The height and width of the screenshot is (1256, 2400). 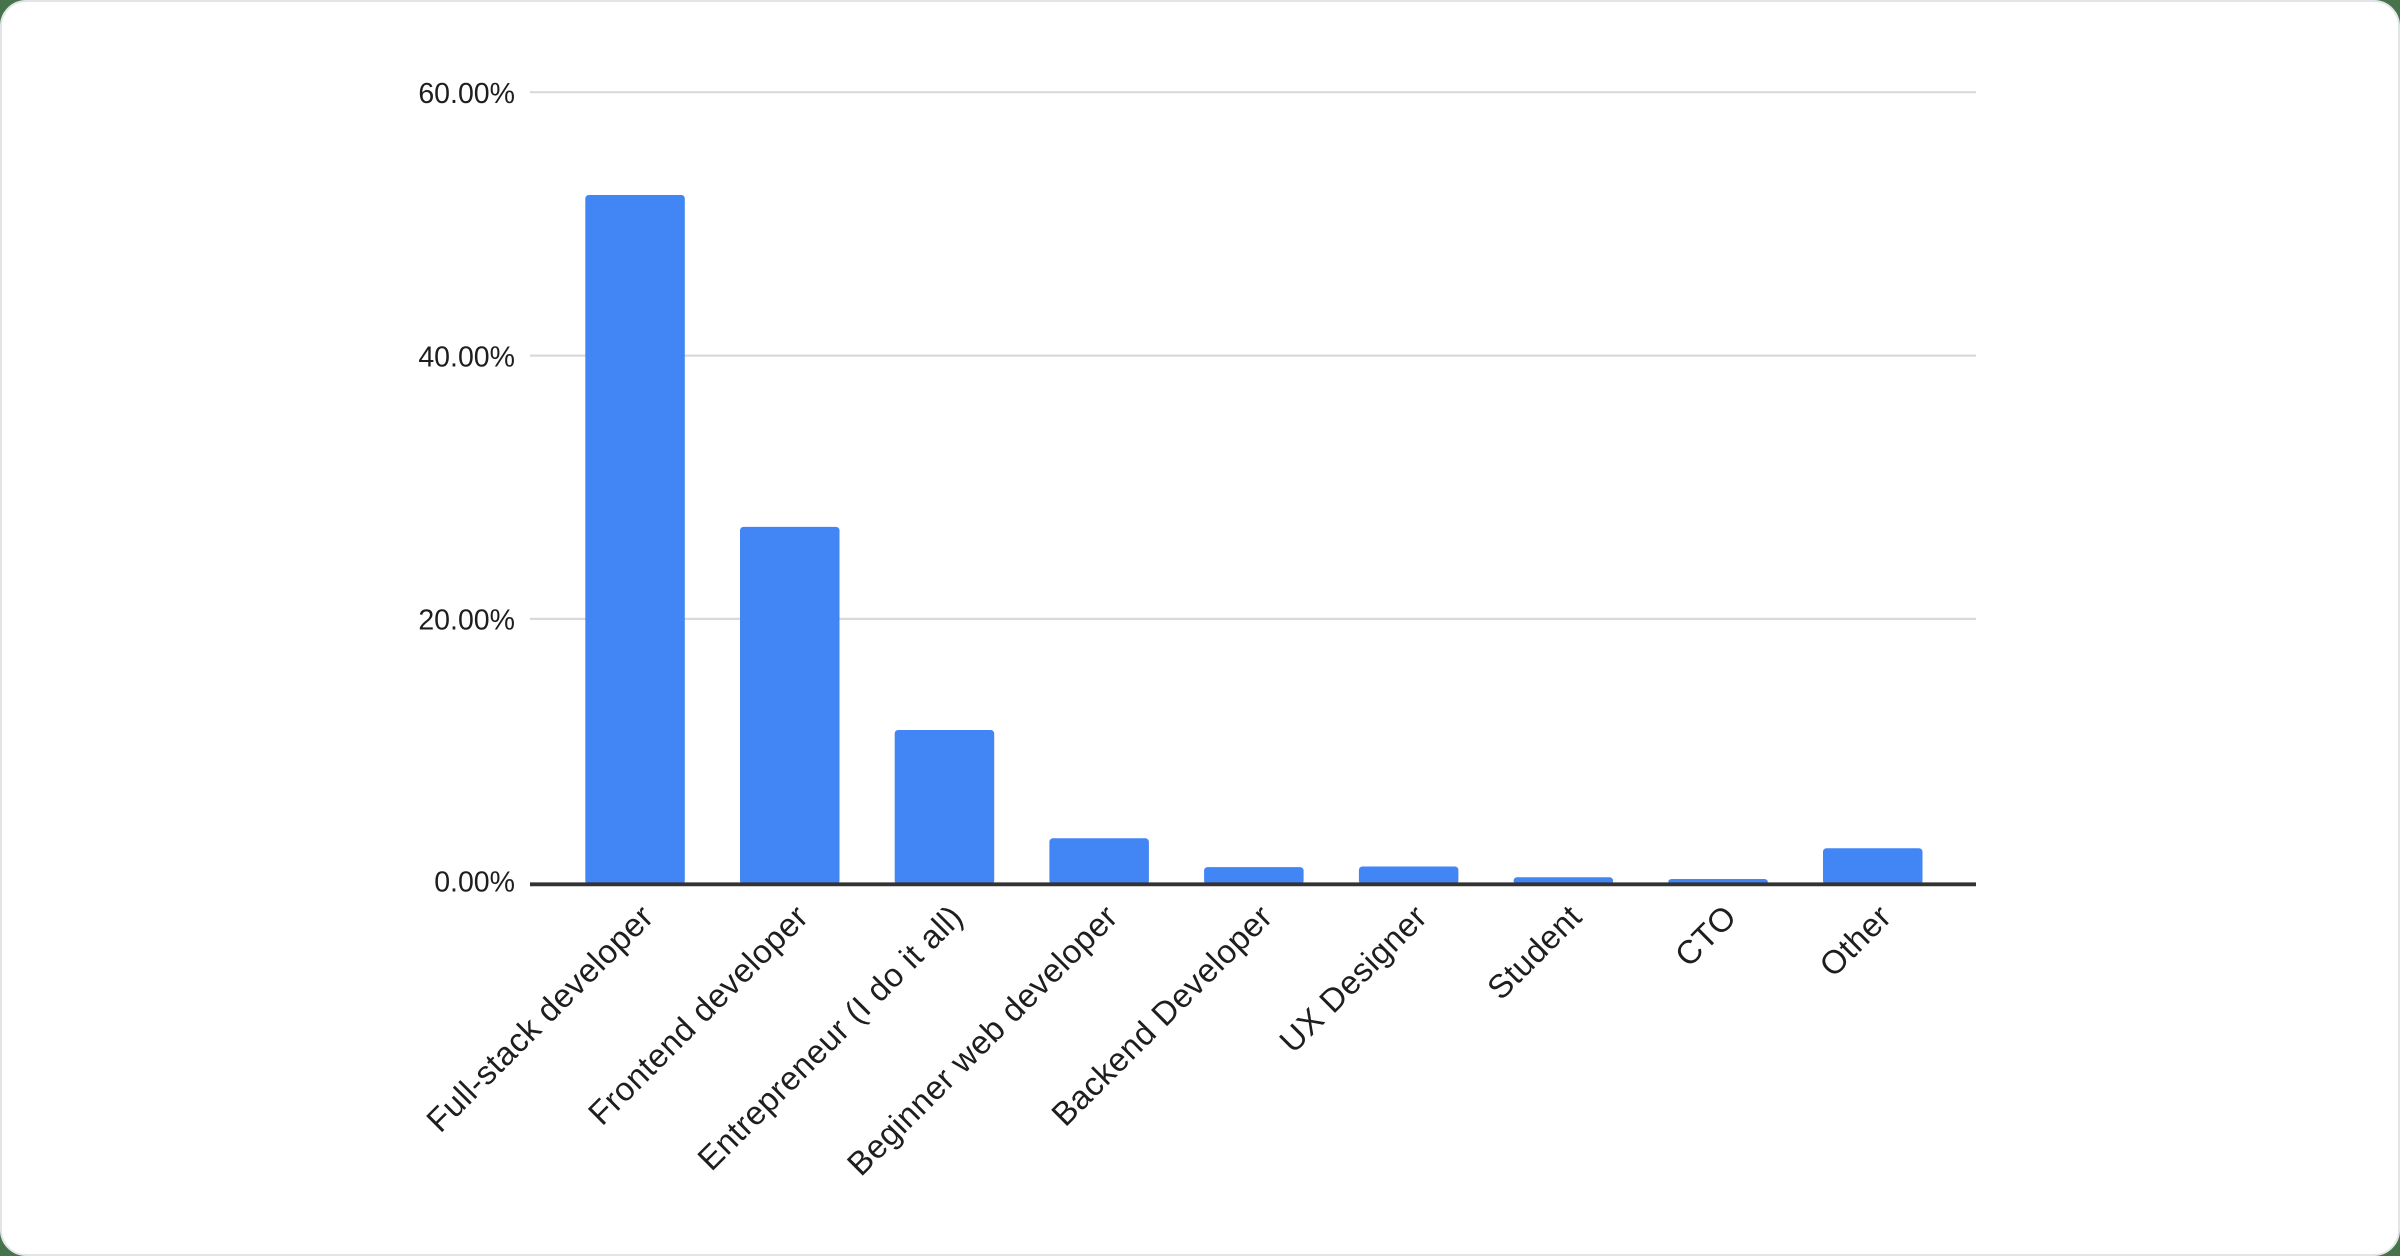 What do you see at coordinates (982, 1040) in the screenshot?
I see `svg-text: Beginner web developer` at bounding box center [982, 1040].